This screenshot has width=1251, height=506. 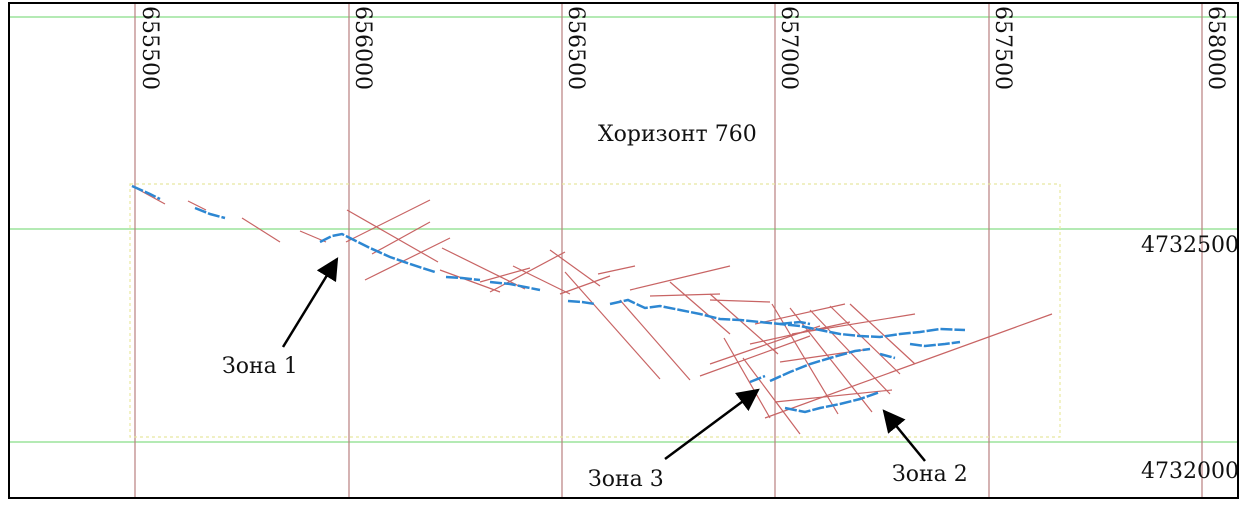 What do you see at coordinates (1190, 471) in the screenshot?
I see `northing-label-4732000: 4732000` at bounding box center [1190, 471].